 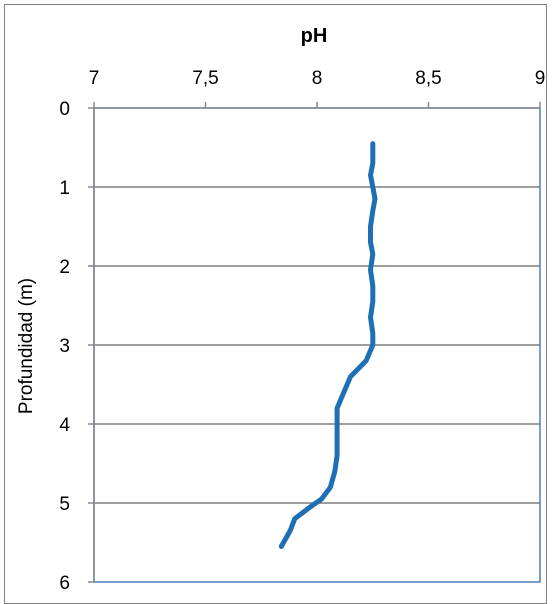 I want to click on x-tick-label: 8, so click(x=317, y=78).